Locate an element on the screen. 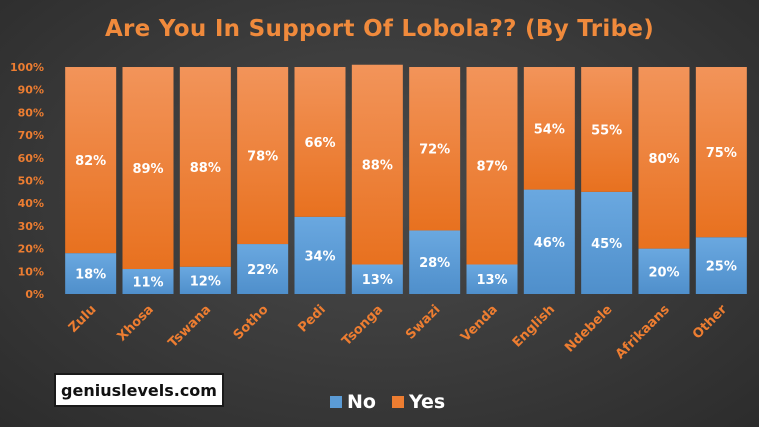 The width and height of the screenshot is (759, 427). chart-legend: No Yes is located at coordinates (387, 402).